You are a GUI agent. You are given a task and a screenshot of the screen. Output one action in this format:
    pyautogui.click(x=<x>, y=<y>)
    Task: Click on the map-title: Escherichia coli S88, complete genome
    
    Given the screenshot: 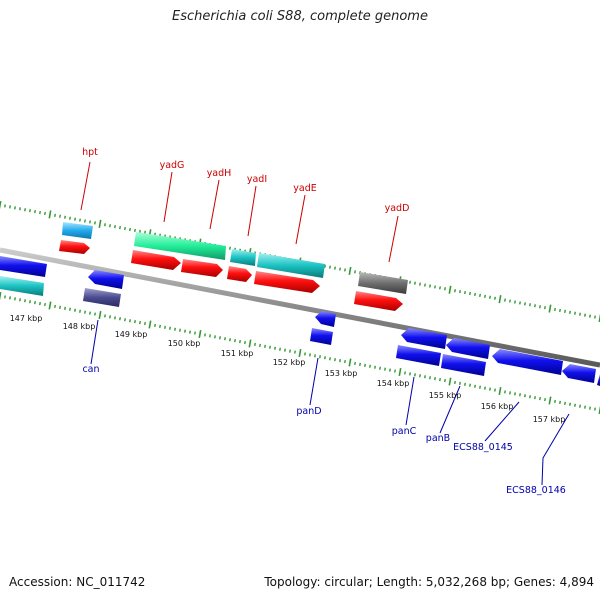 What is the action you would take?
    pyautogui.click(x=300, y=16)
    